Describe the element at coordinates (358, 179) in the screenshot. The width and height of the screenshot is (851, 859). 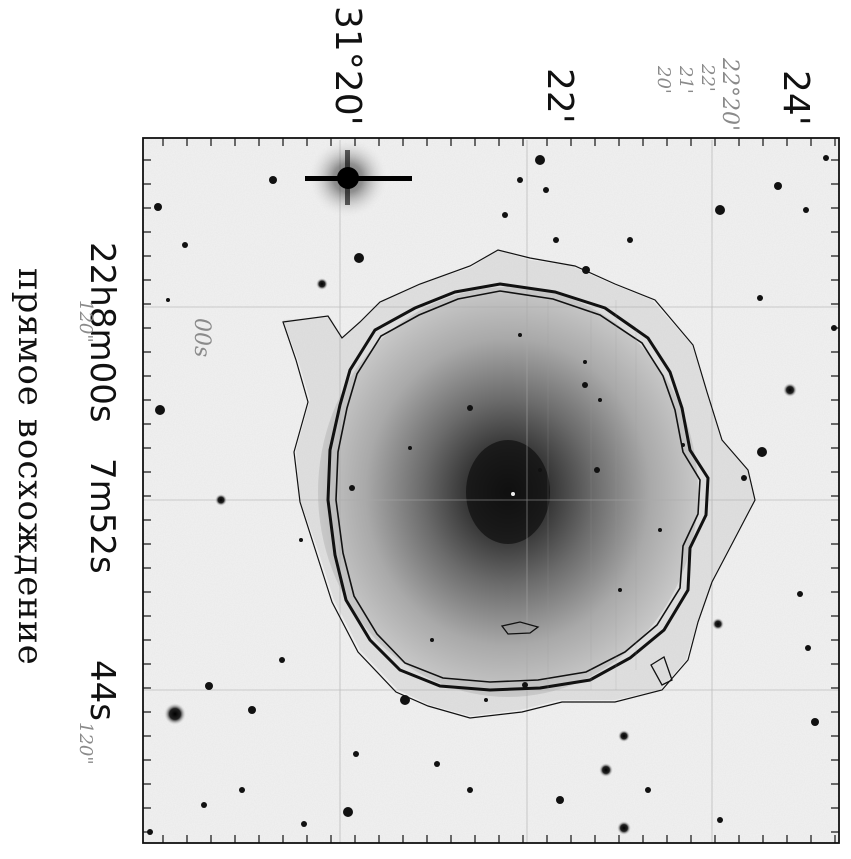
I see `bright-star` at that location.